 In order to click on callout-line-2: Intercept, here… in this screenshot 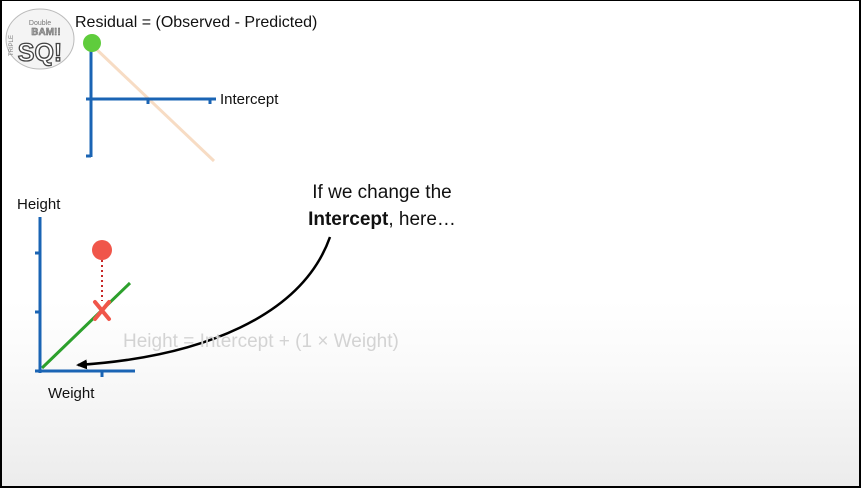, I will do `click(382, 219)`.